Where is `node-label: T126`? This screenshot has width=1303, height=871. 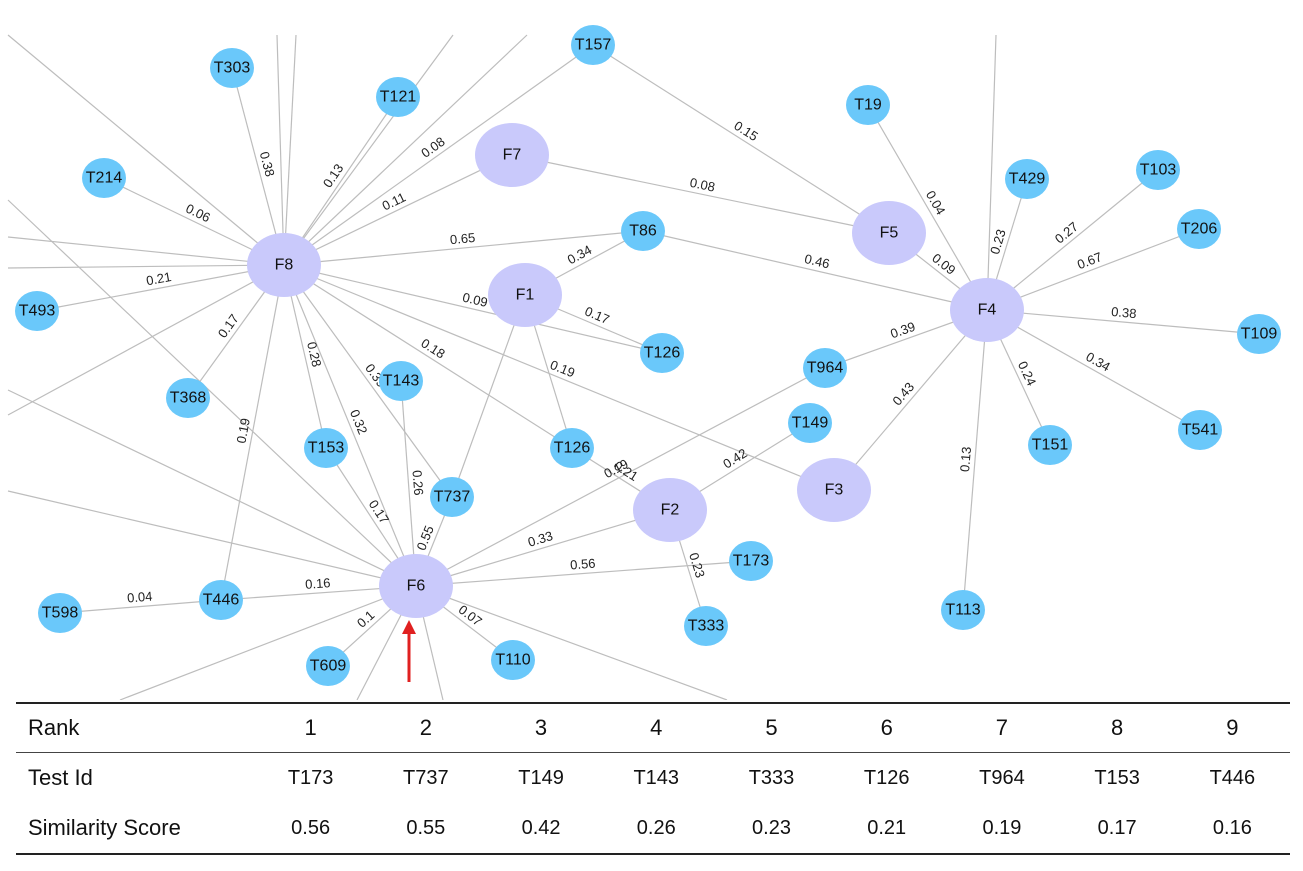
node-label: T126 is located at coordinates (662, 353).